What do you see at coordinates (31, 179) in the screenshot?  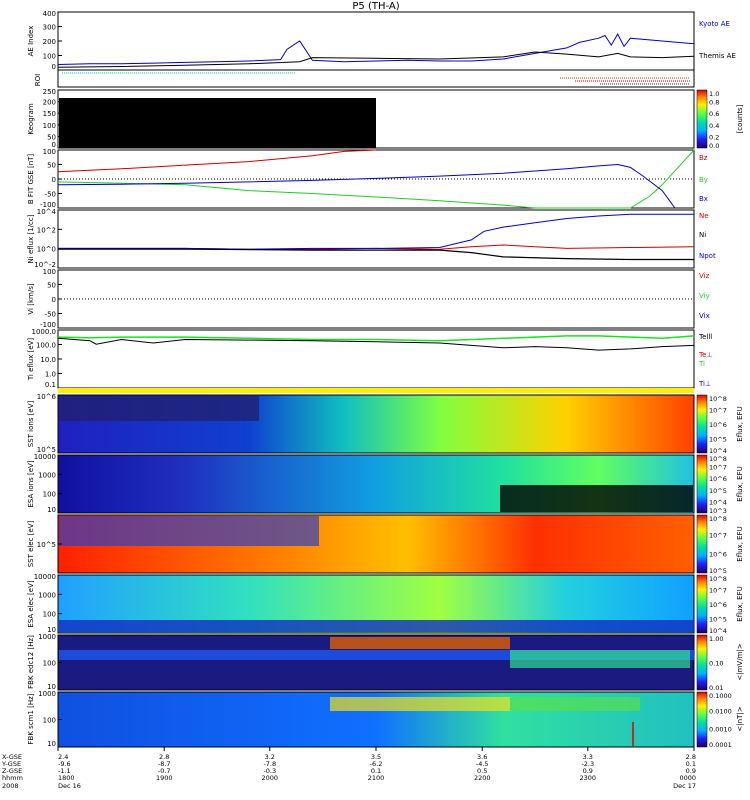 I see `bfield-ylabel: B FIT GSE [nT]` at bounding box center [31, 179].